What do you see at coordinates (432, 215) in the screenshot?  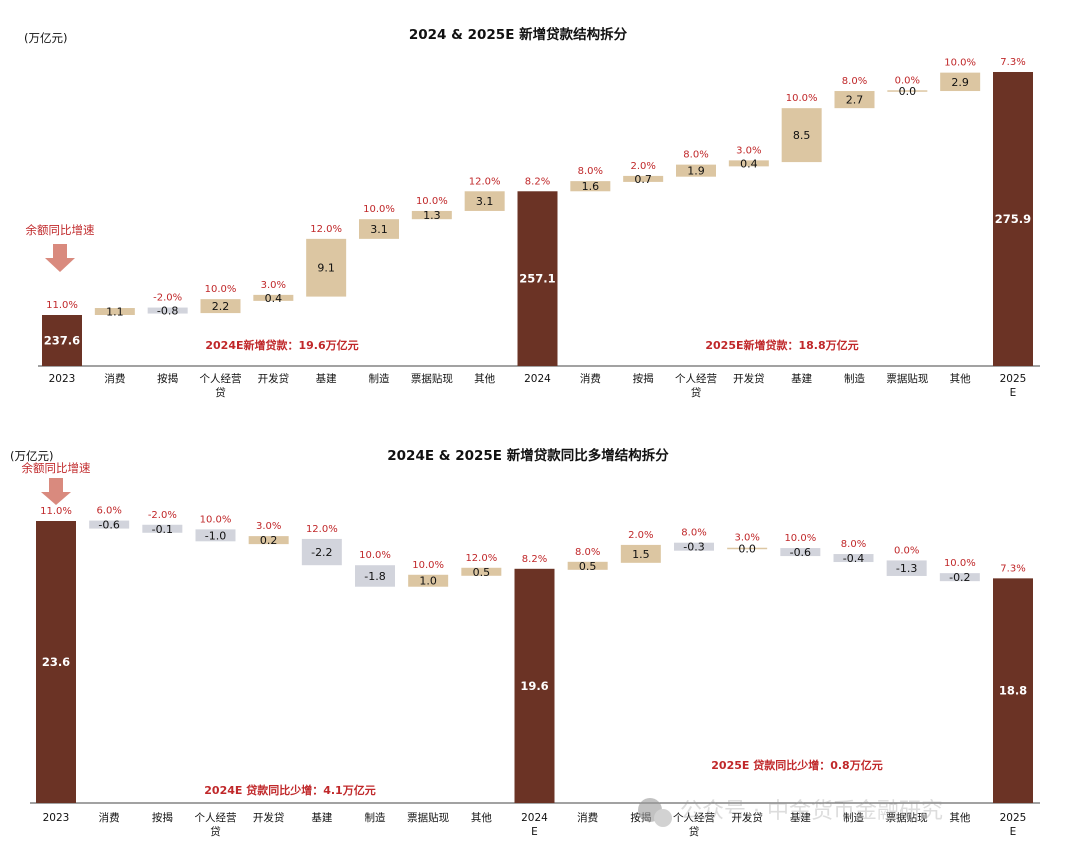 I see `chart1-value-label-7: 1.3` at bounding box center [432, 215].